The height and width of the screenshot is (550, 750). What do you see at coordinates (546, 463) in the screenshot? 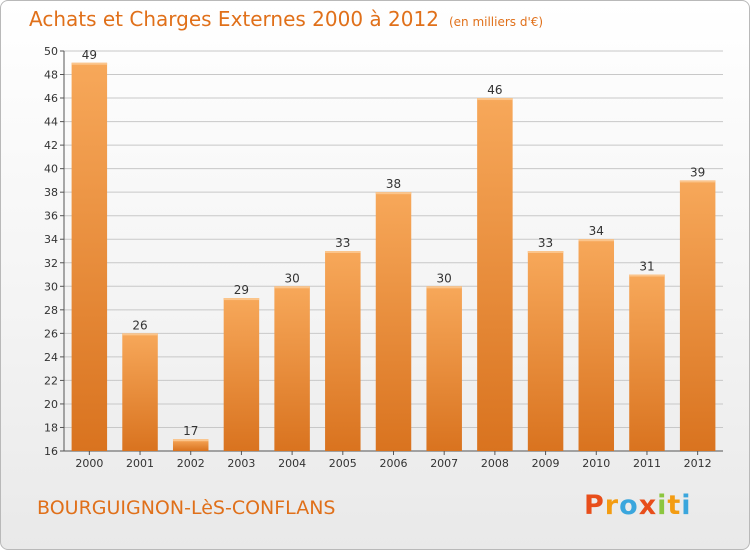
I see `x-tick-label: 2009` at bounding box center [546, 463].